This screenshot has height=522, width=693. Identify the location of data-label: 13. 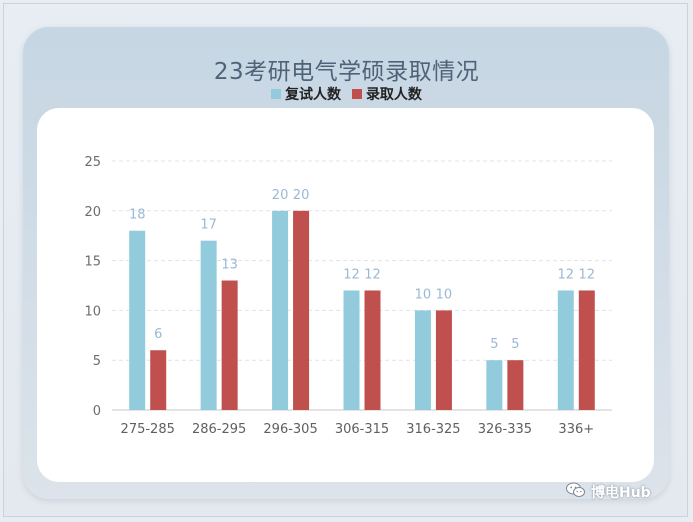
(229, 265).